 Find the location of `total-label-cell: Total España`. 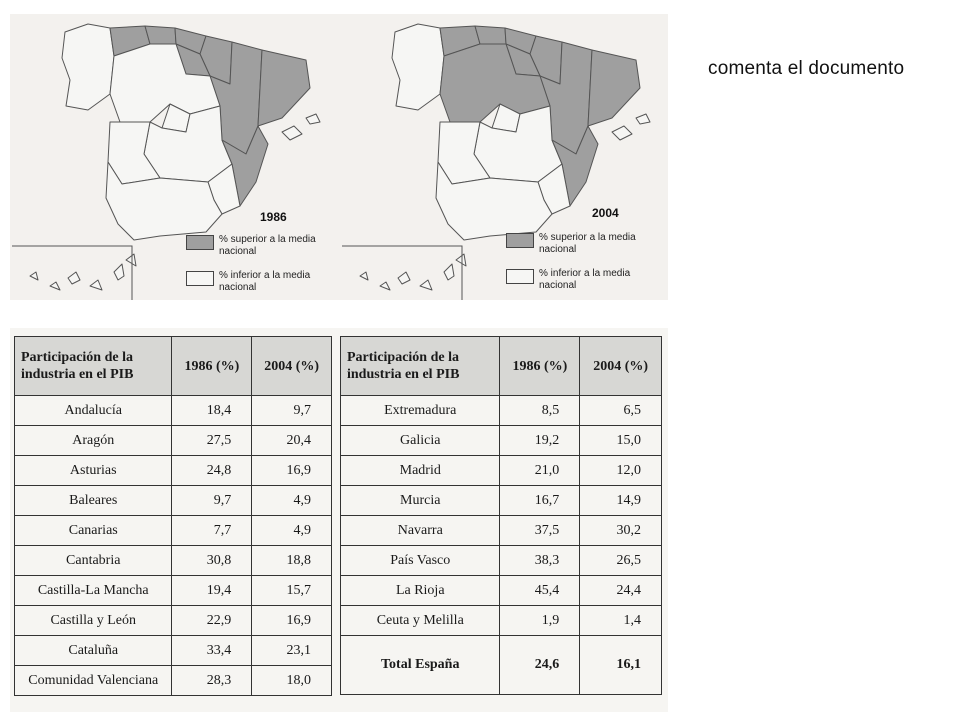

total-label-cell: Total España is located at coordinates (420, 665).